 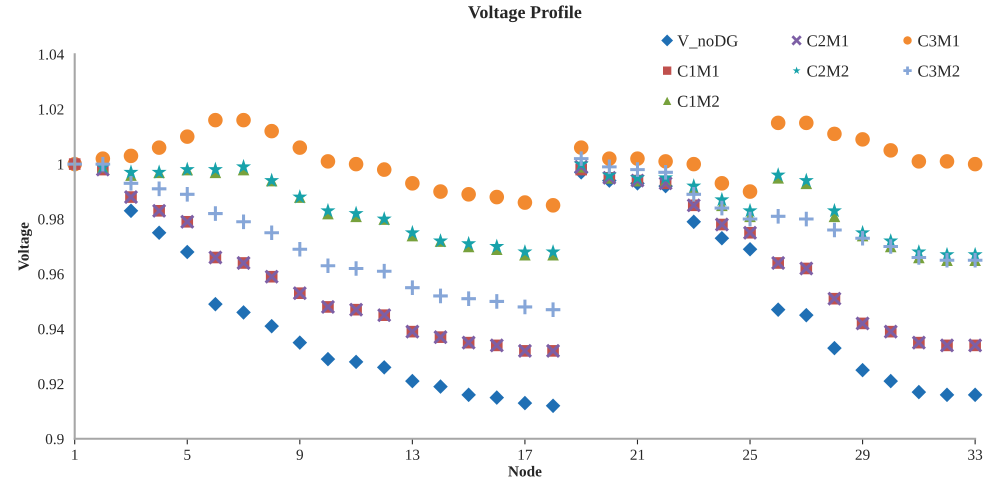 What do you see at coordinates (525, 13) in the screenshot?
I see `chart-title: Voltage Profile` at bounding box center [525, 13].